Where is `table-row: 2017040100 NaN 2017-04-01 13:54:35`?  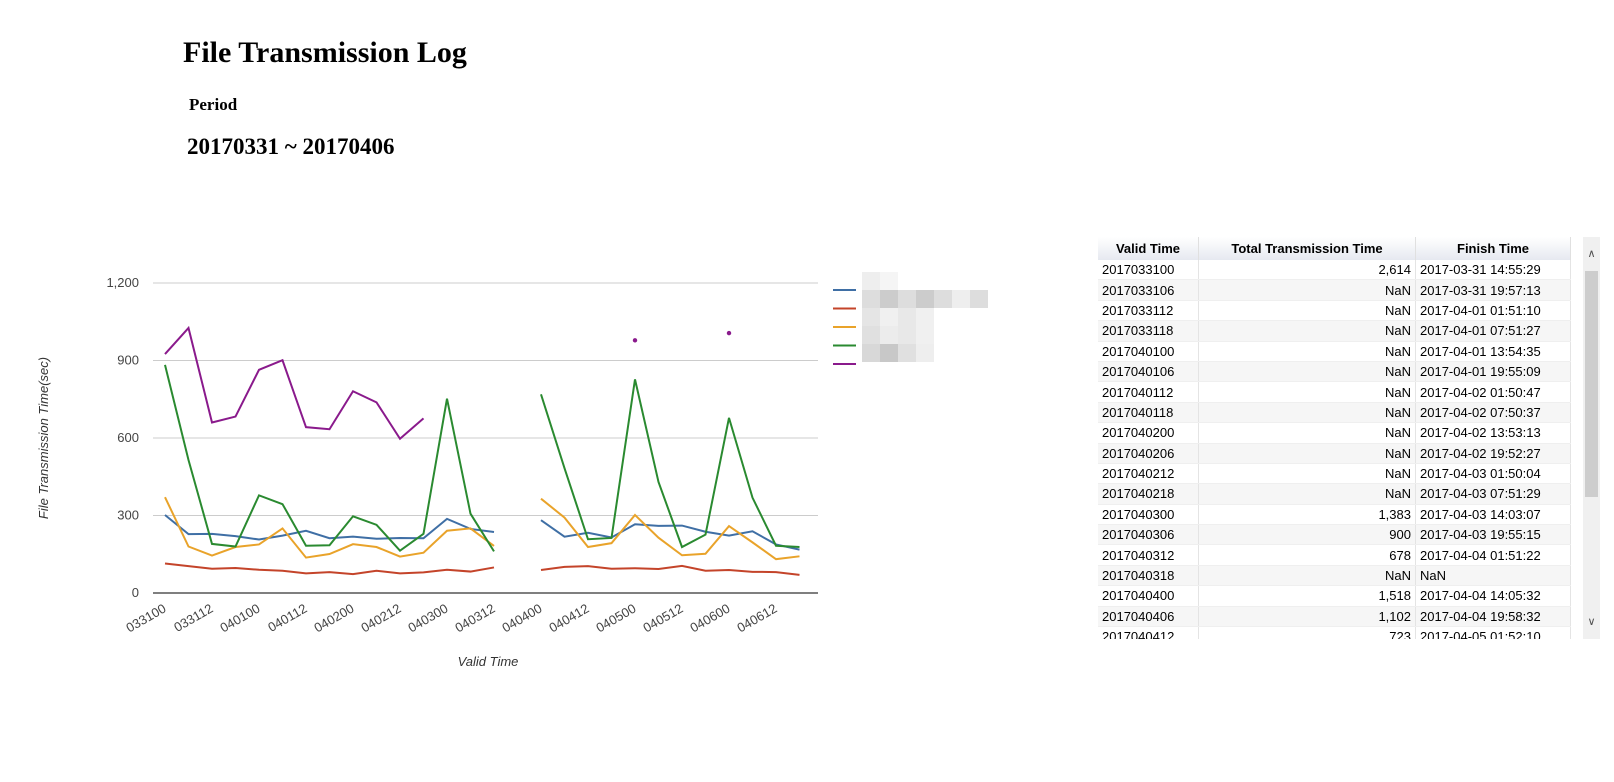 table-row: 2017040100 NaN 2017-04-01 13:54:35 is located at coordinates (1334, 351).